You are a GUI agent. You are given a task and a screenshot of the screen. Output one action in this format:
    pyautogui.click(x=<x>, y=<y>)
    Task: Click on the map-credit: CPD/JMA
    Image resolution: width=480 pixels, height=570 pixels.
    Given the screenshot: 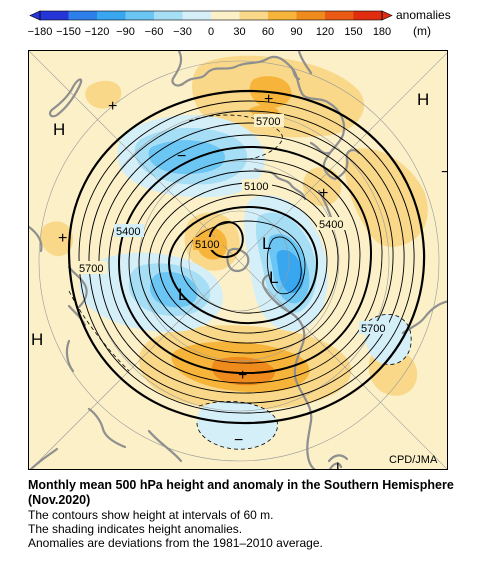 What is the action you would take?
    pyautogui.click(x=413, y=460)
    